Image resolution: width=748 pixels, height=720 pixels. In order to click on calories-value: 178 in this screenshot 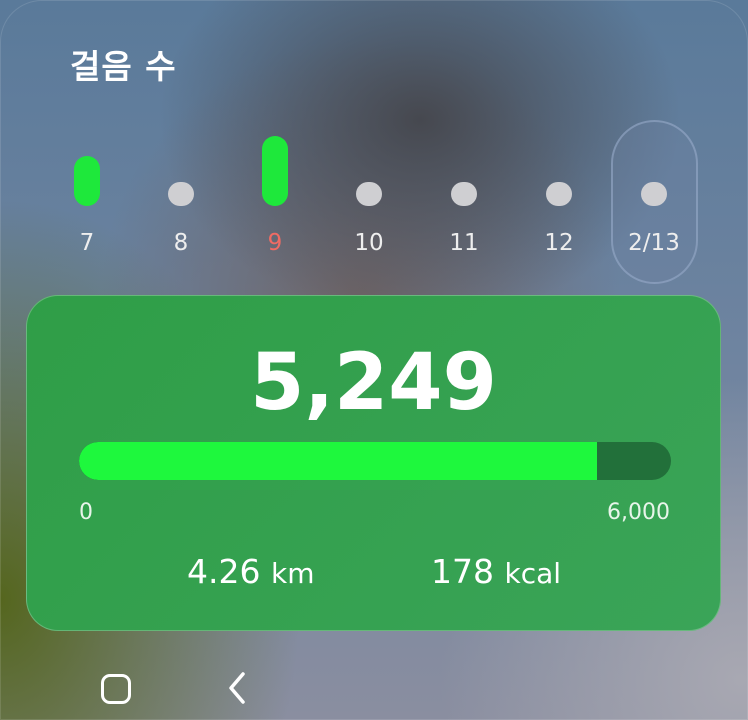, I will do `click(462, 571)`.